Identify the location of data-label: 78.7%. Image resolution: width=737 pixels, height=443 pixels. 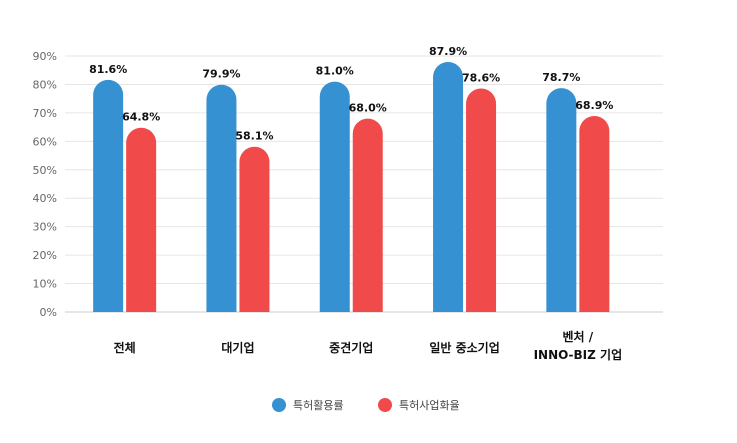
(561, 77).